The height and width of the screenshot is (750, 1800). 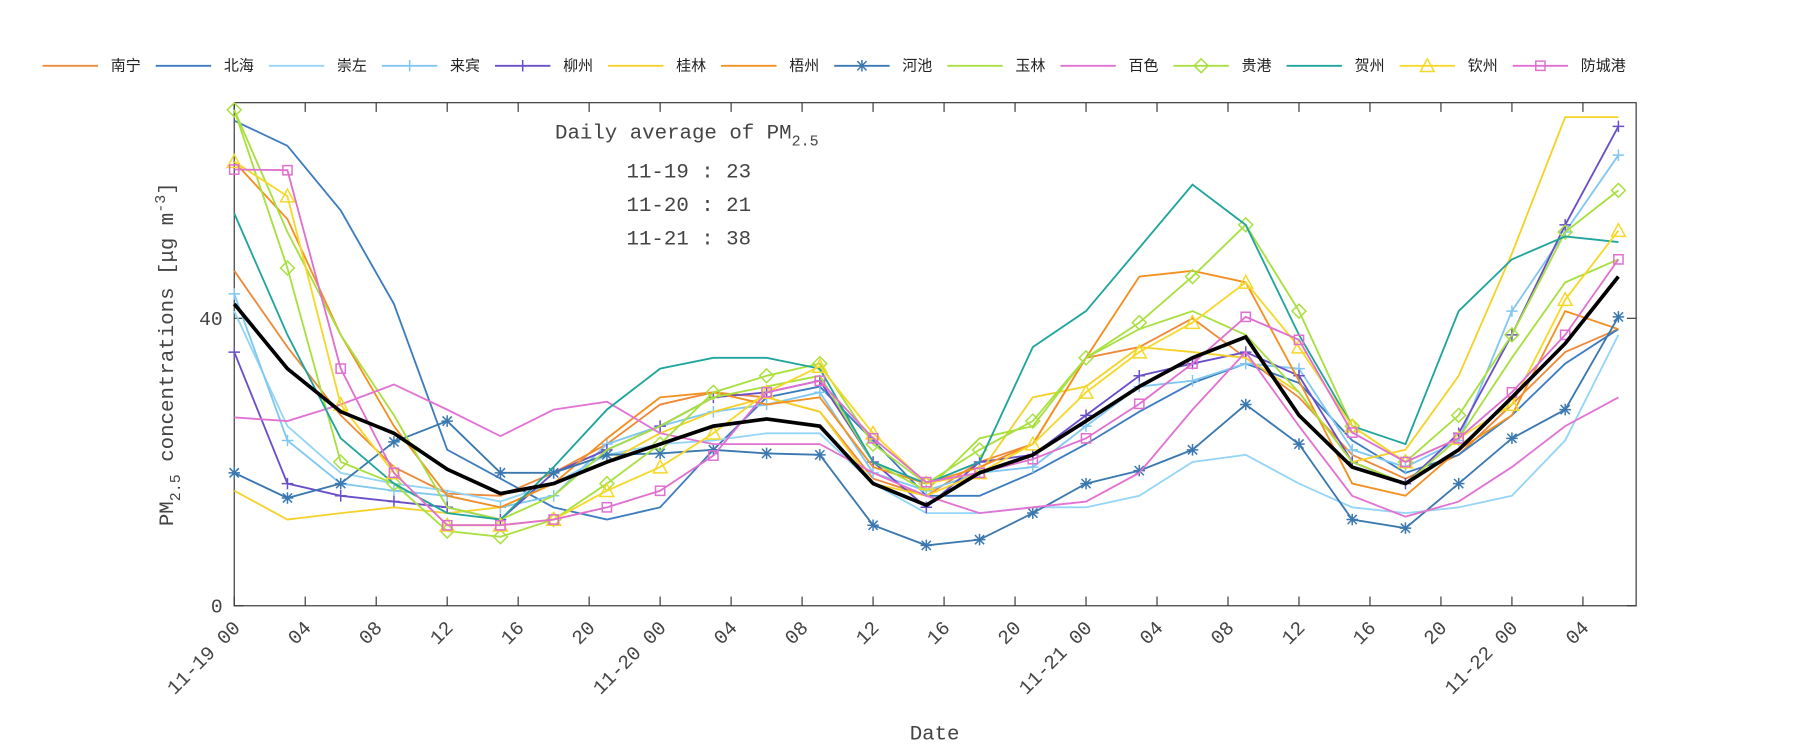 I want to click on legend-label: 防城港, so click(x=1603, y=65).